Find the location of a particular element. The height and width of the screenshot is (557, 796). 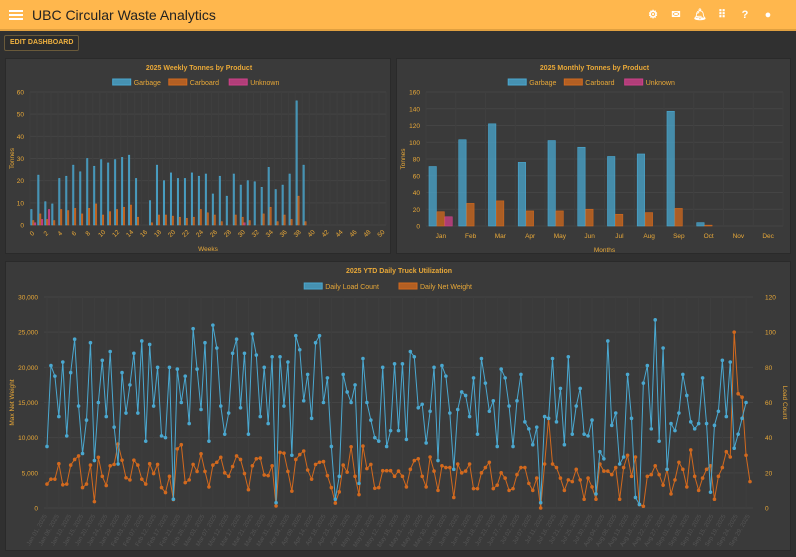

x-tick-label: 8 is located at coordinates (89, 234).